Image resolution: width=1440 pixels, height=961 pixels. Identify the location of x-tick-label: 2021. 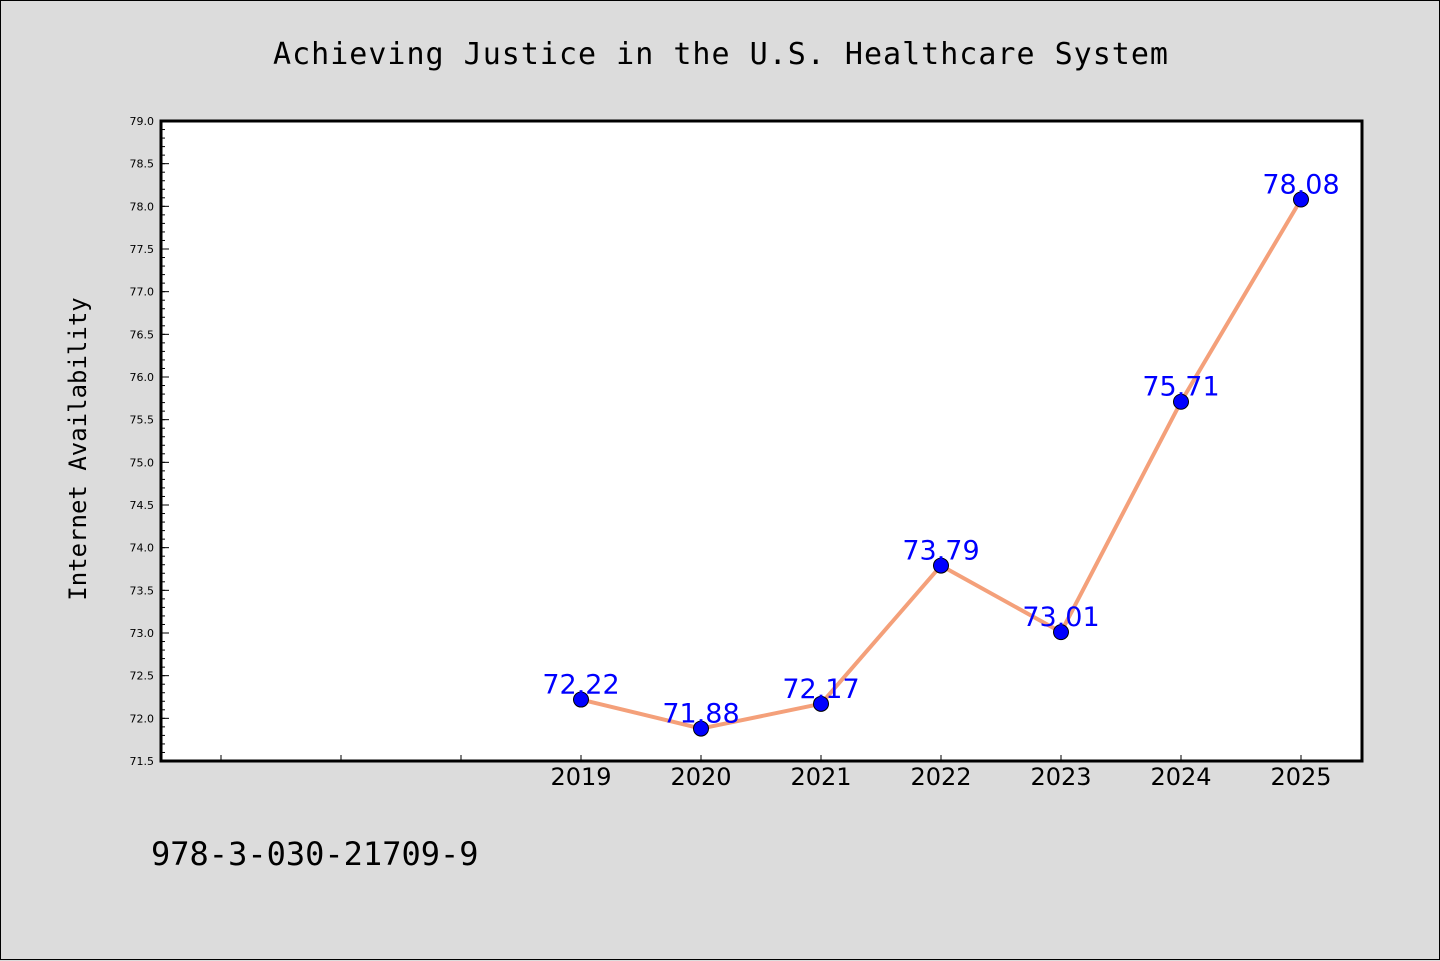
(820, 777).